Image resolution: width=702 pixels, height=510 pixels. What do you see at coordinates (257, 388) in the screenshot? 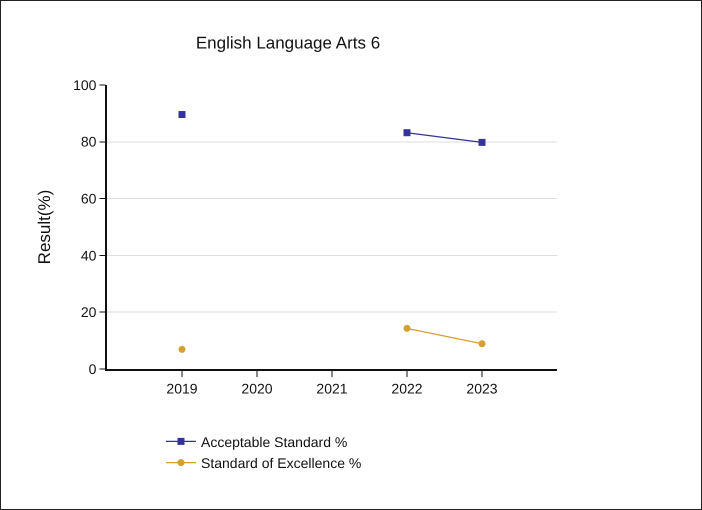
I see `x-tick-label: 2020` at bounding box center [257, 388].